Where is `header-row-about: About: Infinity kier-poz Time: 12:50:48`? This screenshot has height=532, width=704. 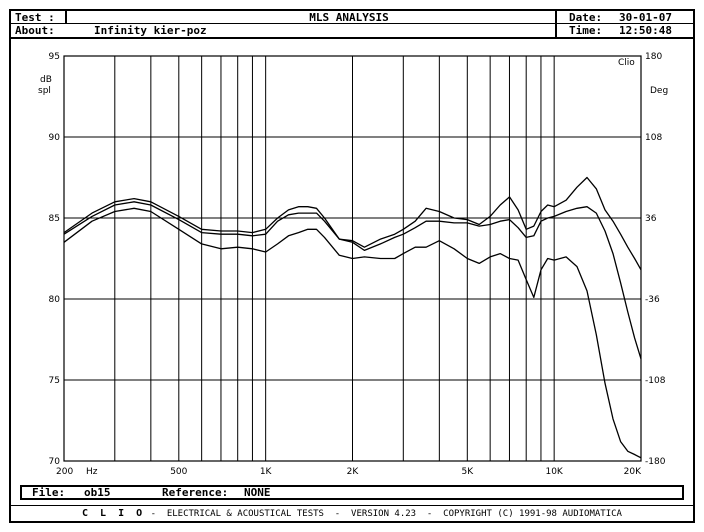 header-row-about: About: Infinity kier-poz Time: 12:50:48 is located at coordinates (352, 30).